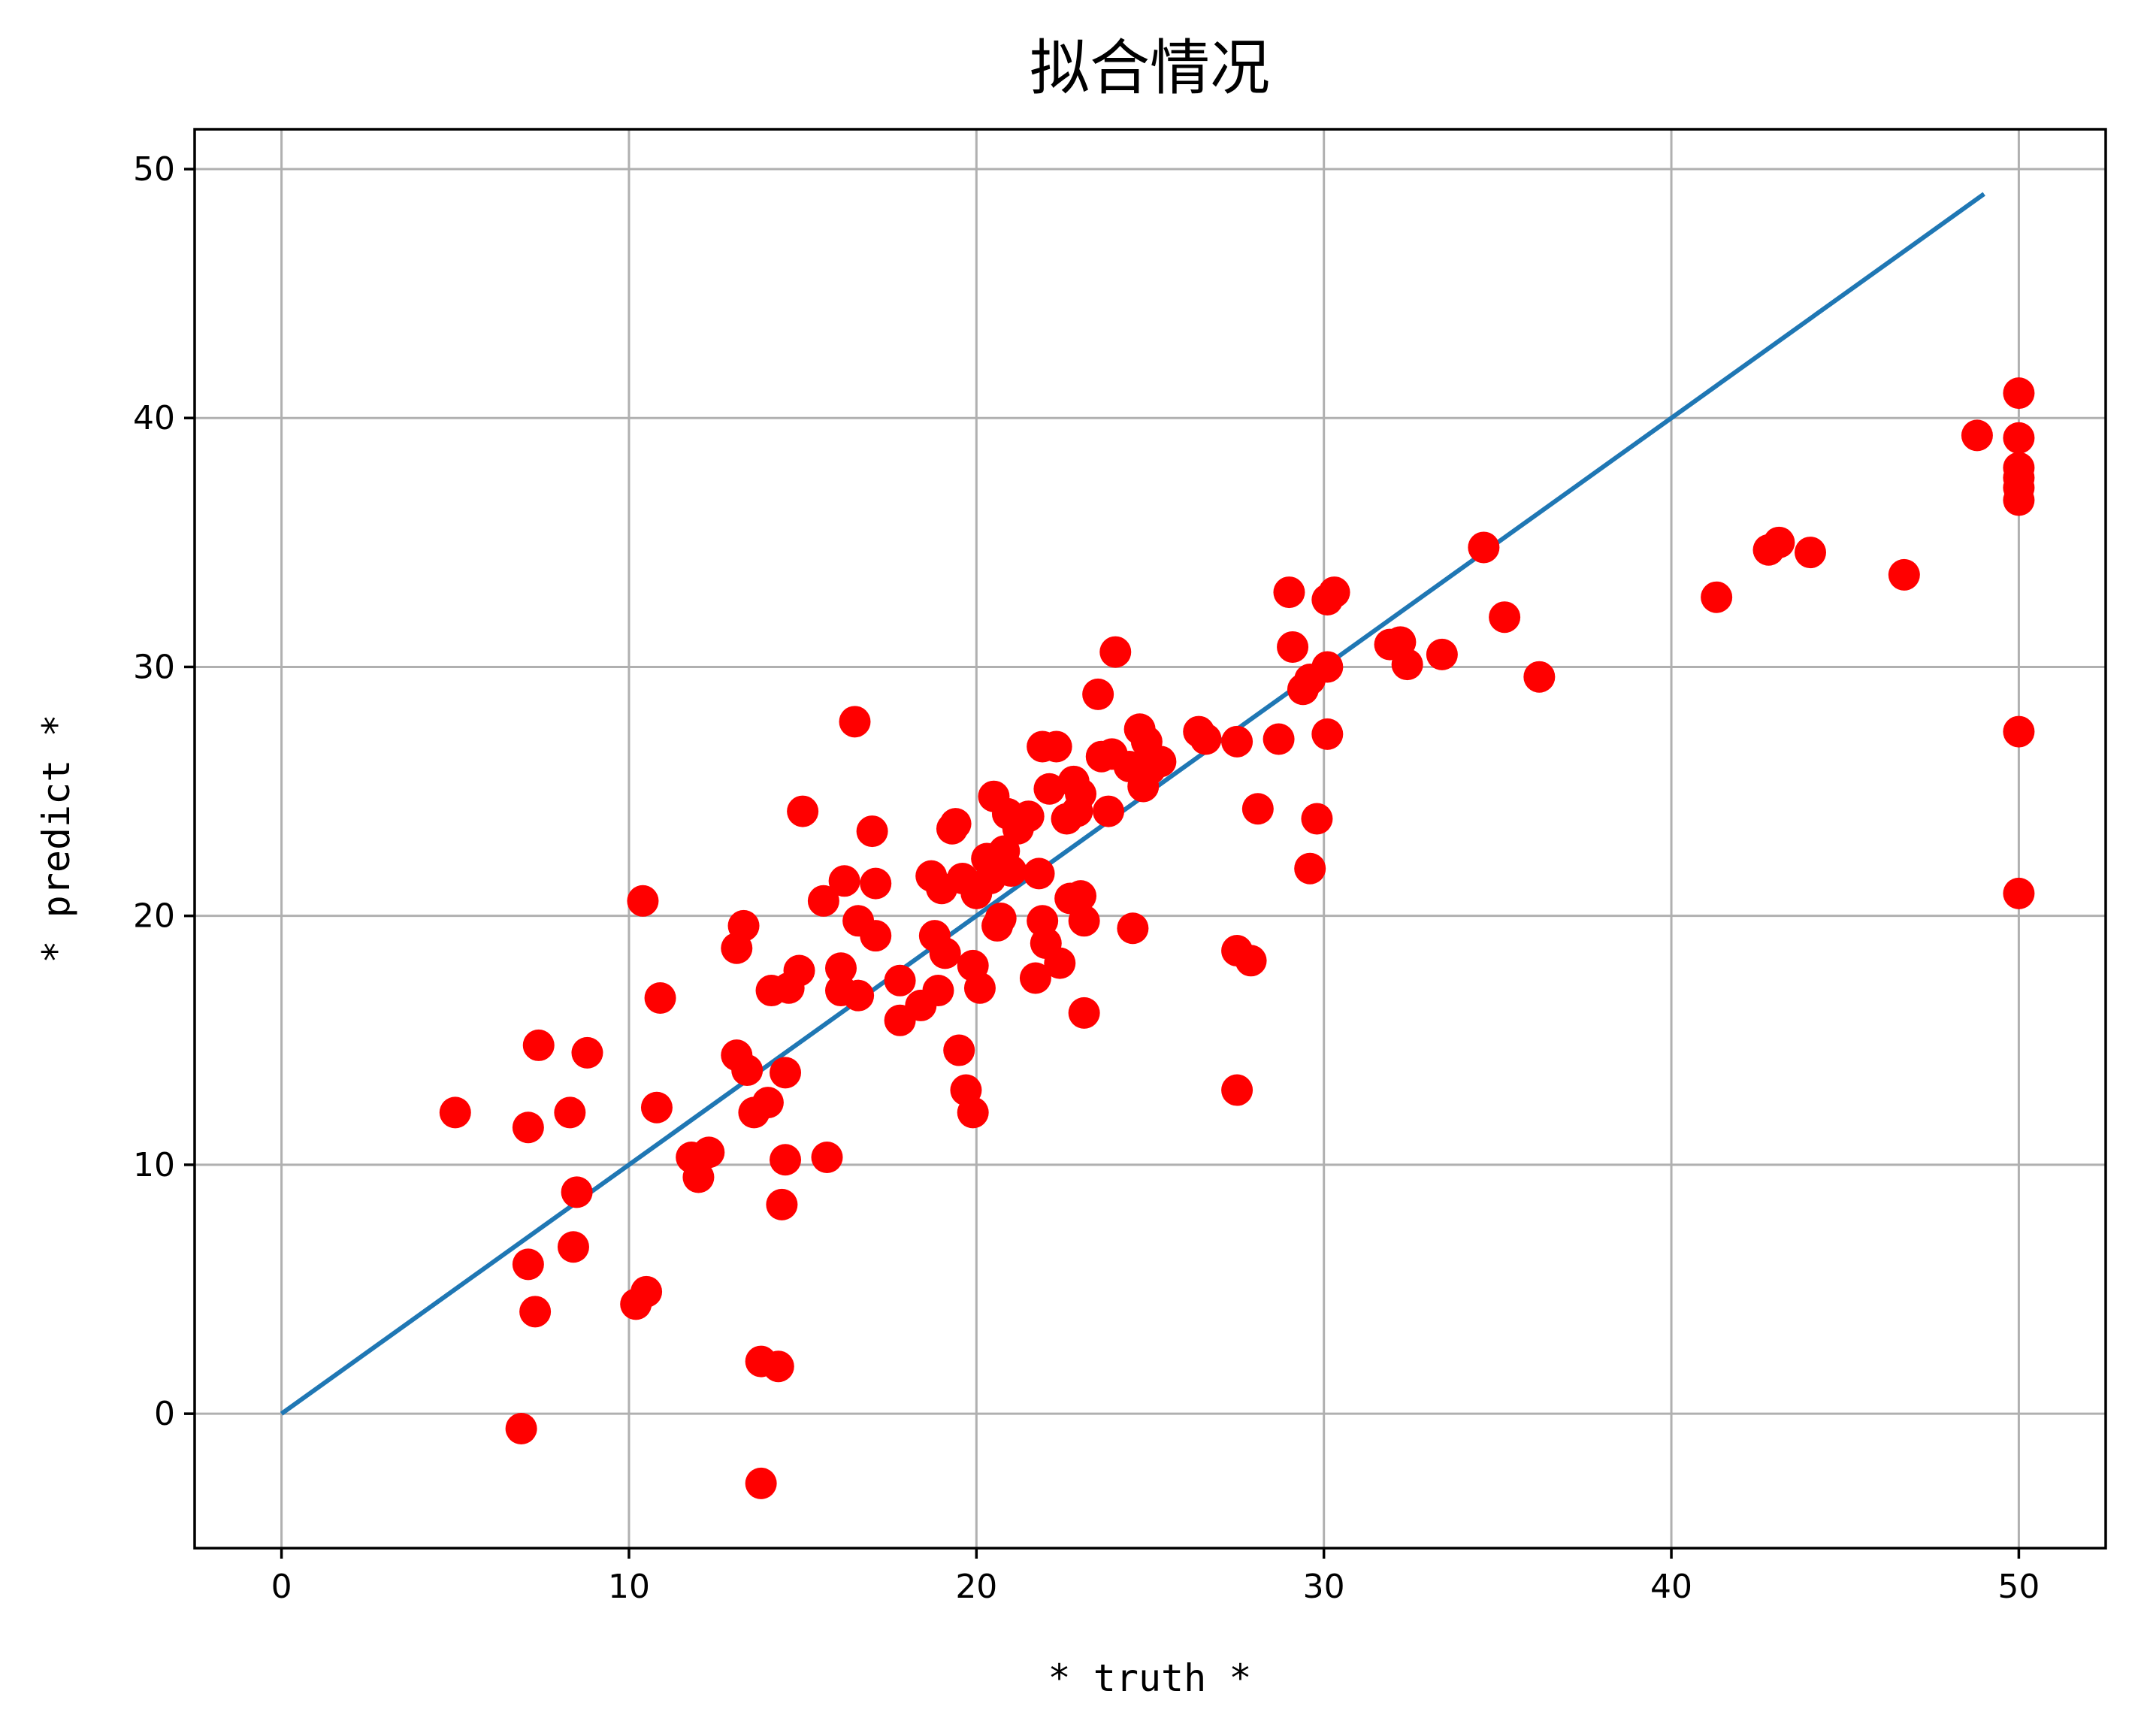 The height and width of the screenshot is (1736, 2141). What do you see at coordinates (57, 838) in the screenshot?
I see `y-axis-label: * predict *` at bounding box center [57, 838].